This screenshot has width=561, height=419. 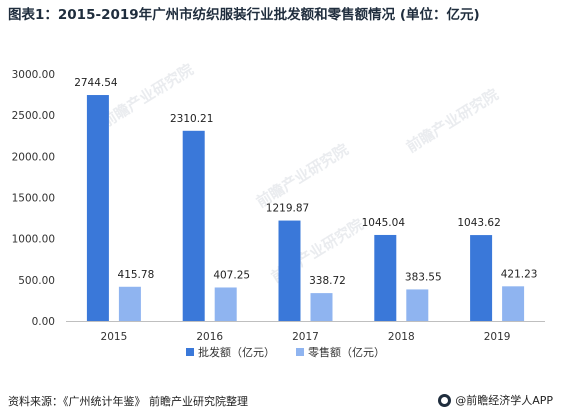 I want to click on x-tick-label: 2018, so click(x=401, y=337).